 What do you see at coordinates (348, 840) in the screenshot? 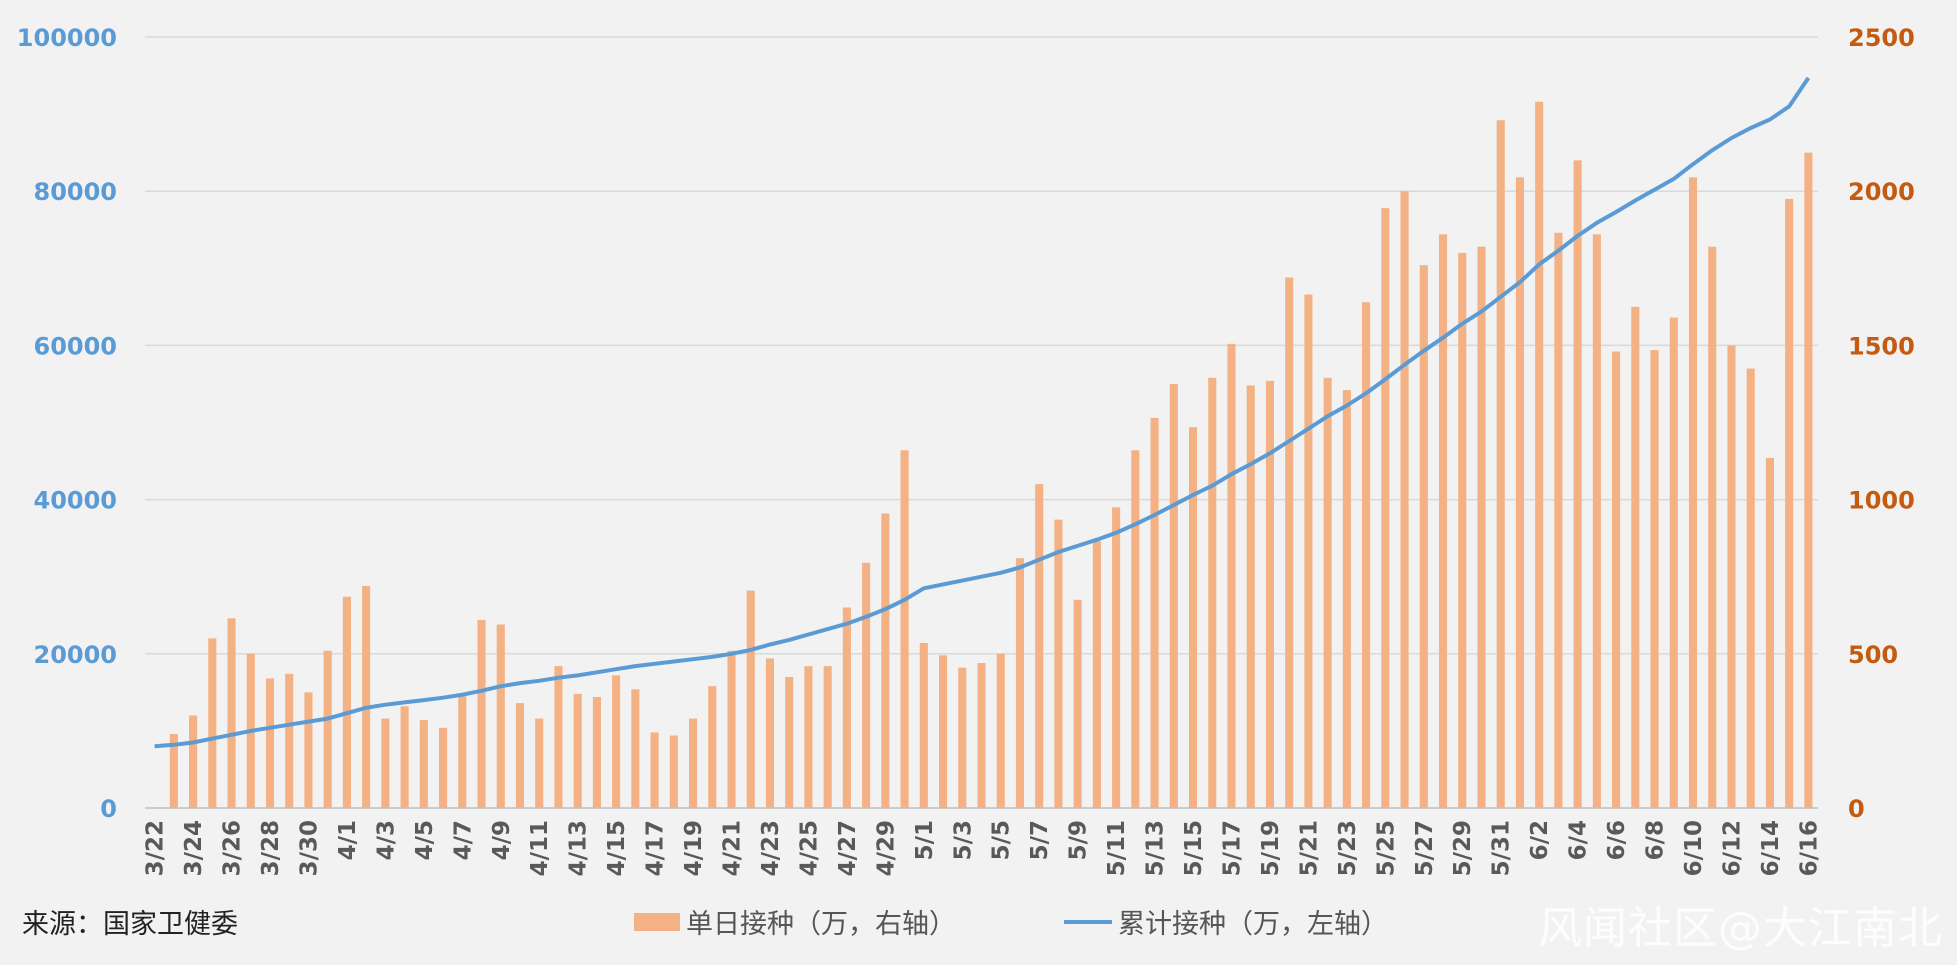
I see `x-tick-label: 4/1` at bounding box center [348, 840].